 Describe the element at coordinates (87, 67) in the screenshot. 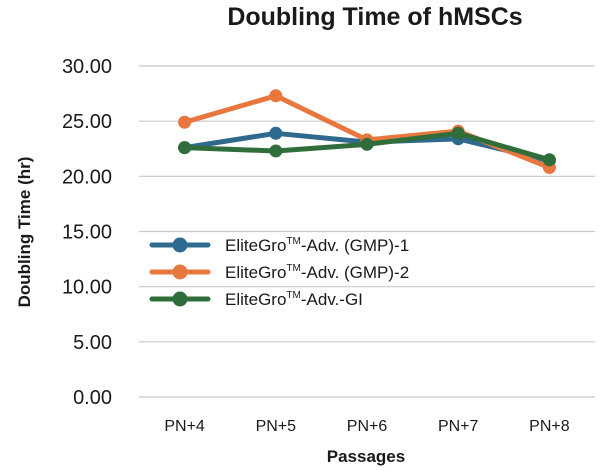

I see `y-tick-label: 30.00` at that location.